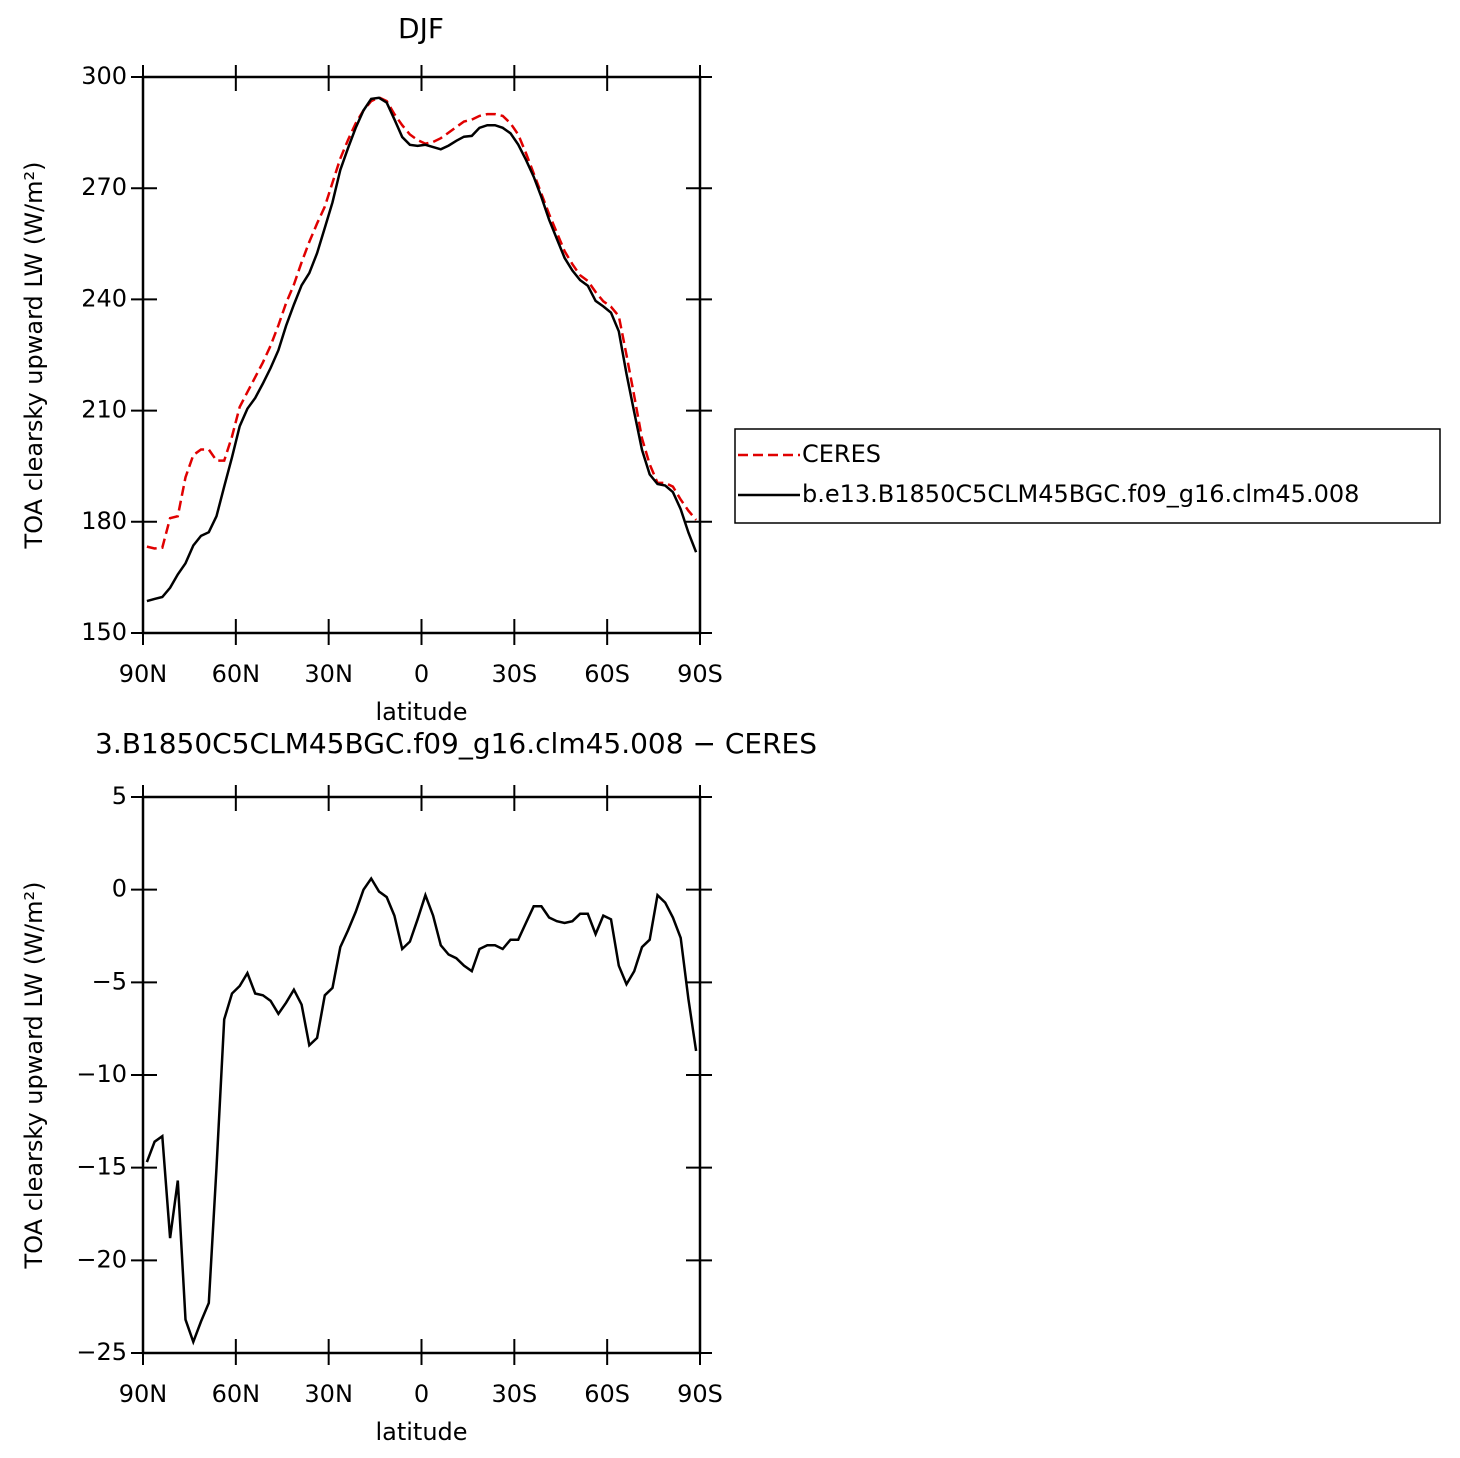  What do you see at coordinates (104, 187) in the screenshot?
I see `y-tick-label: 270` at bounding box center [104, 187].